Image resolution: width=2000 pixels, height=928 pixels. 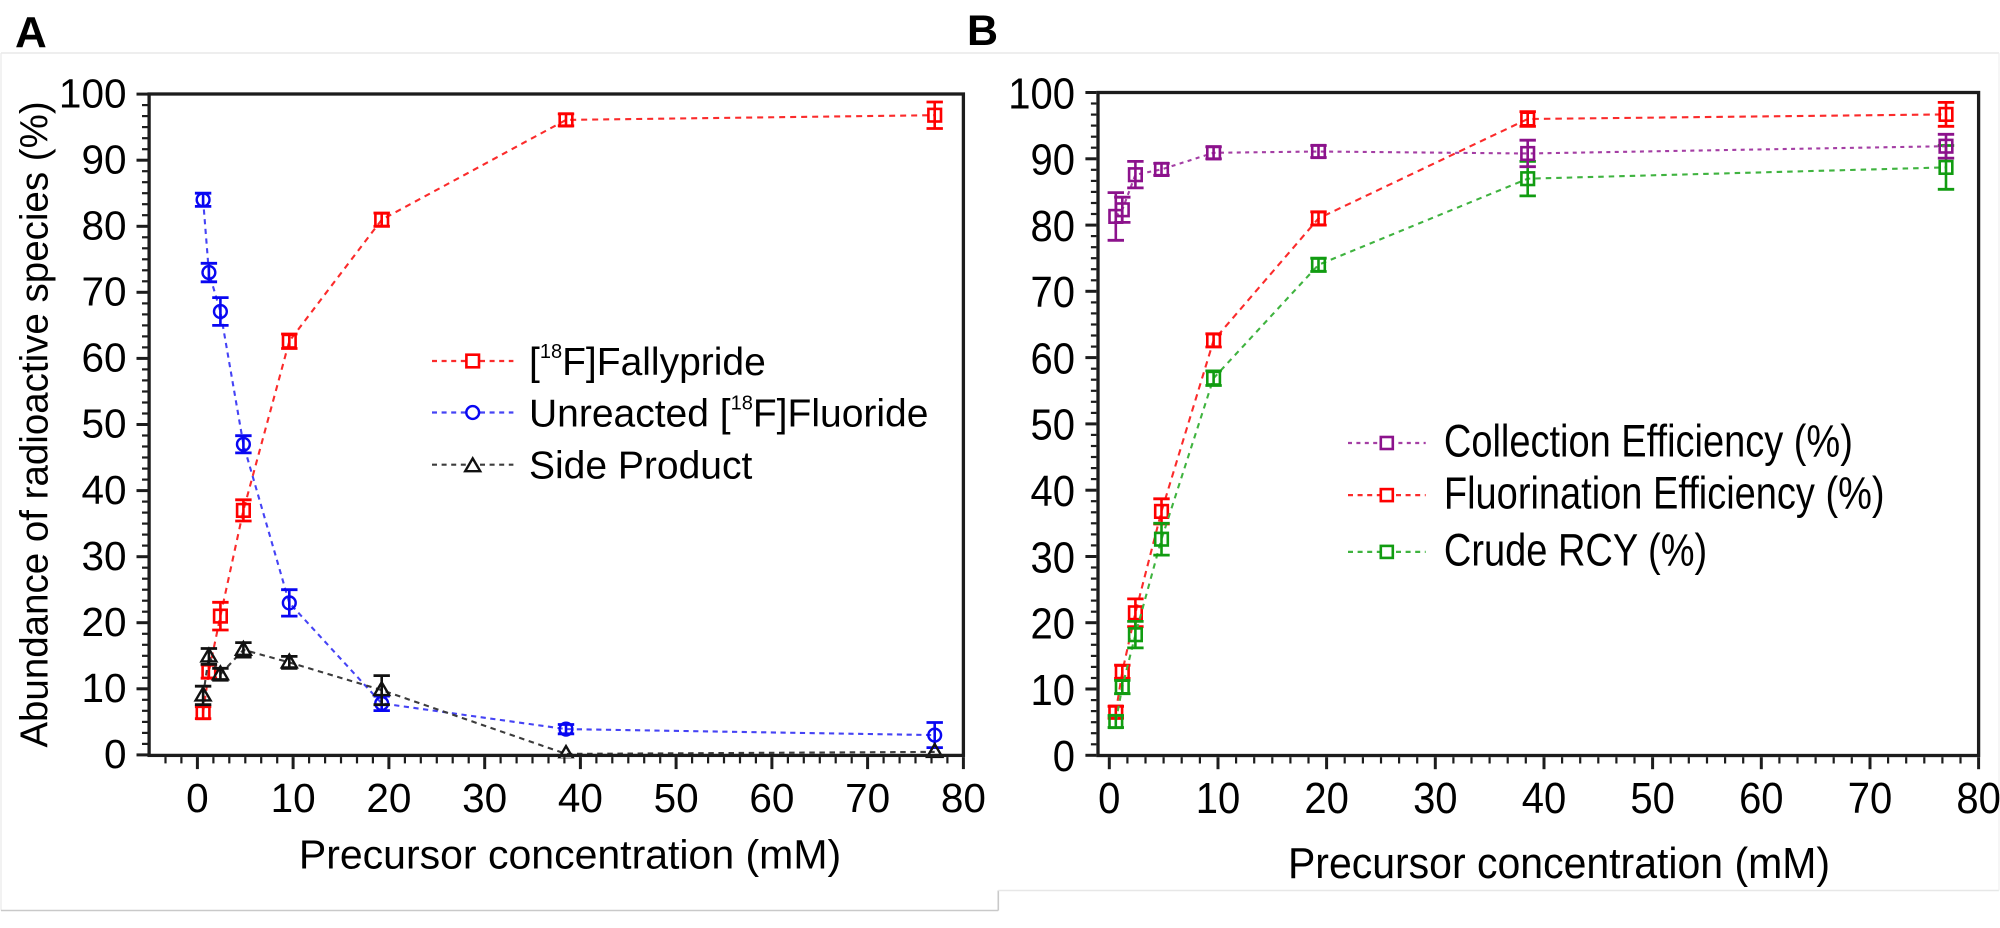 I want to click on svg-text: B, so click(x=982, y=31).